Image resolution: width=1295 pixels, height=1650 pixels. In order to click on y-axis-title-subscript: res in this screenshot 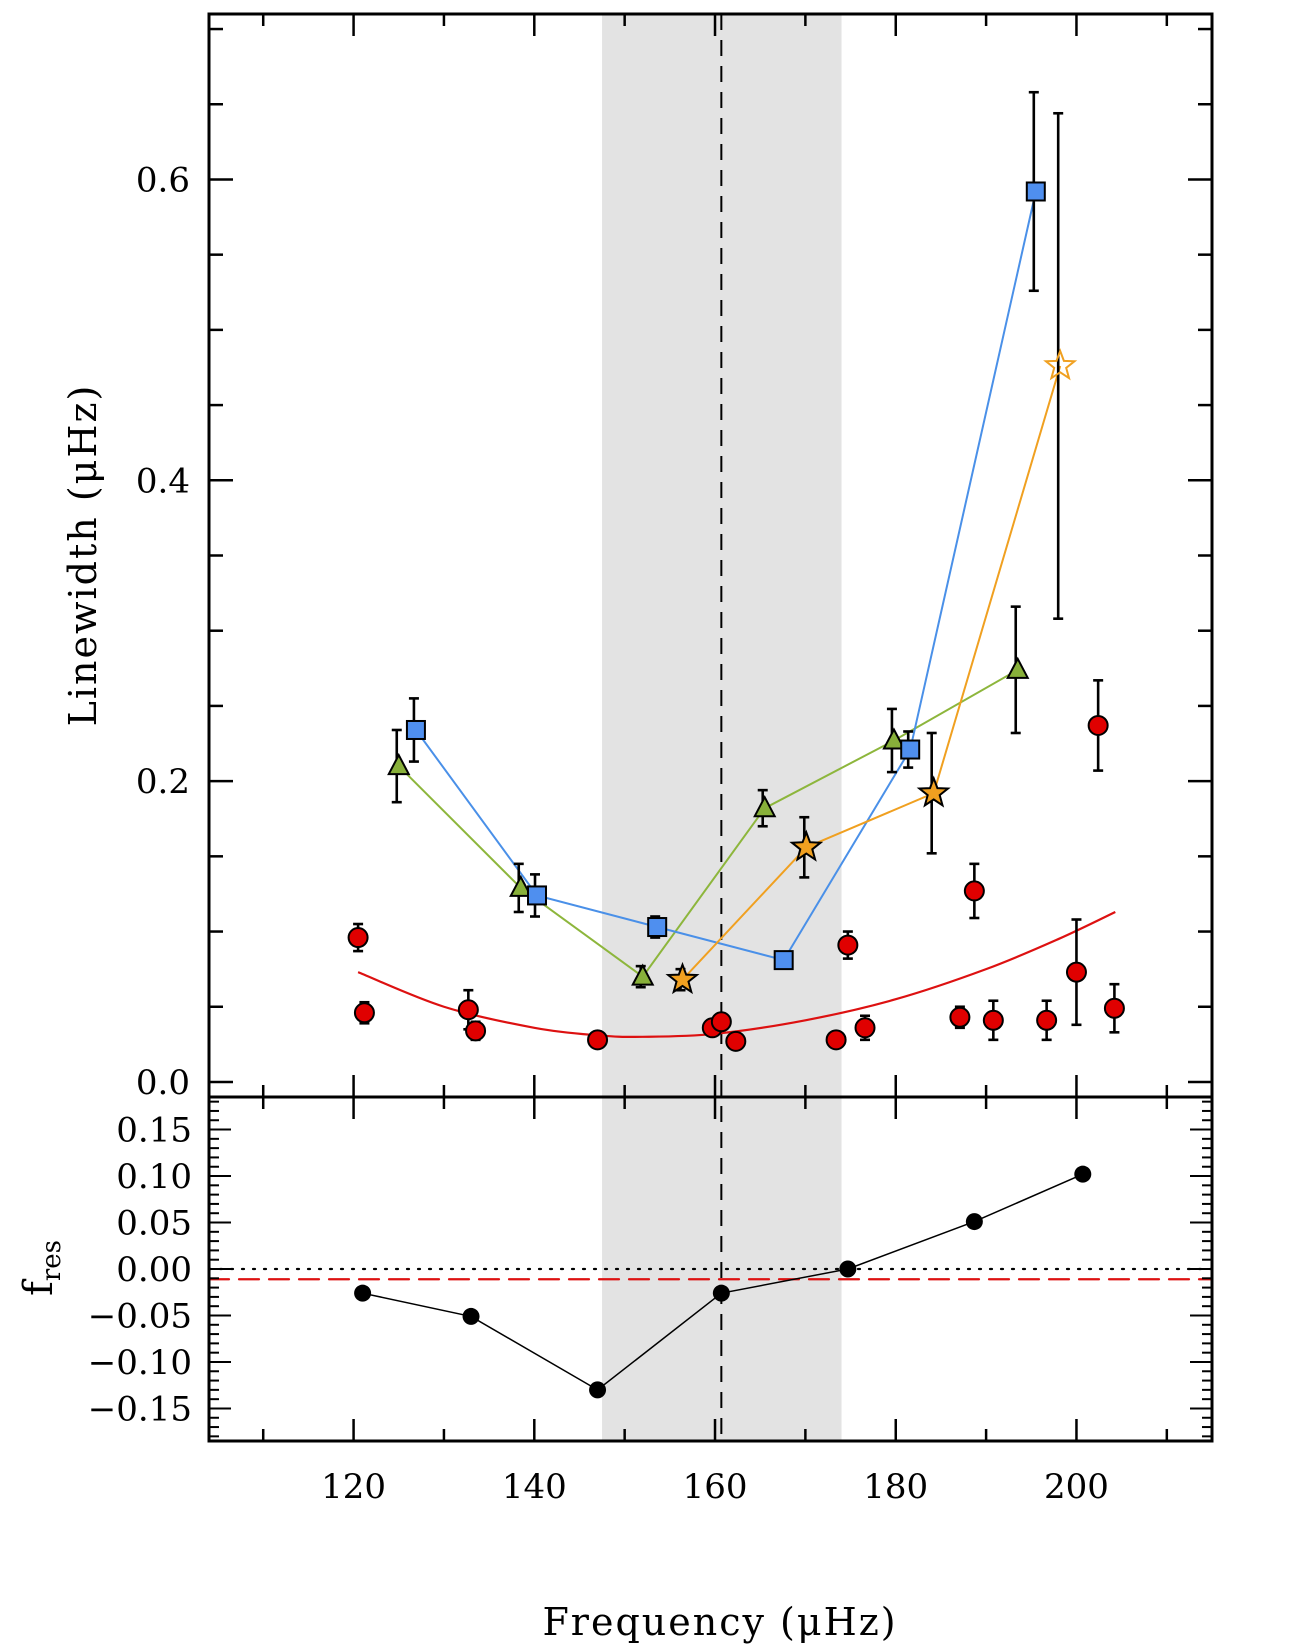, I will do `click(52, 1260)`.